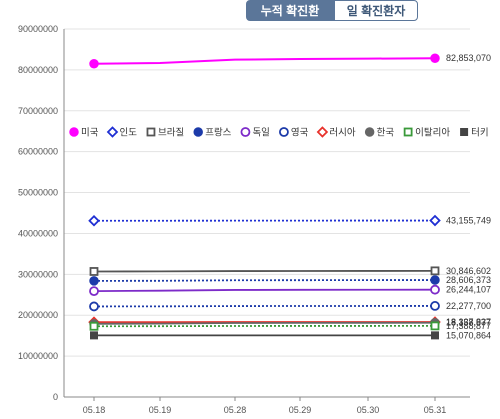 The width and height of the screenshot is (500, 419). What do you see at coordinates (376, 10) in the screenshot?
I see `tab-daily-cases: 일 확진환자` at bounding box center [376, 10].